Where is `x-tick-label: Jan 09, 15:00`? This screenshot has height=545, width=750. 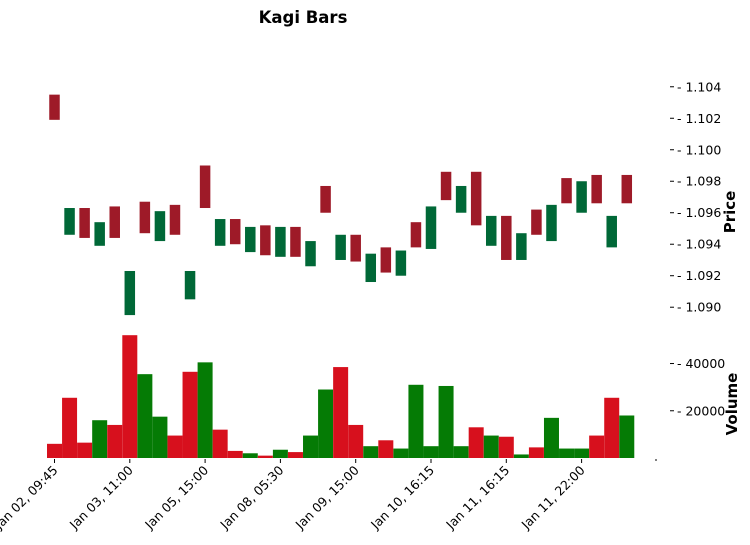 x-tick-label: Jan 09, 15:00 is located at coordinates (327, 497).